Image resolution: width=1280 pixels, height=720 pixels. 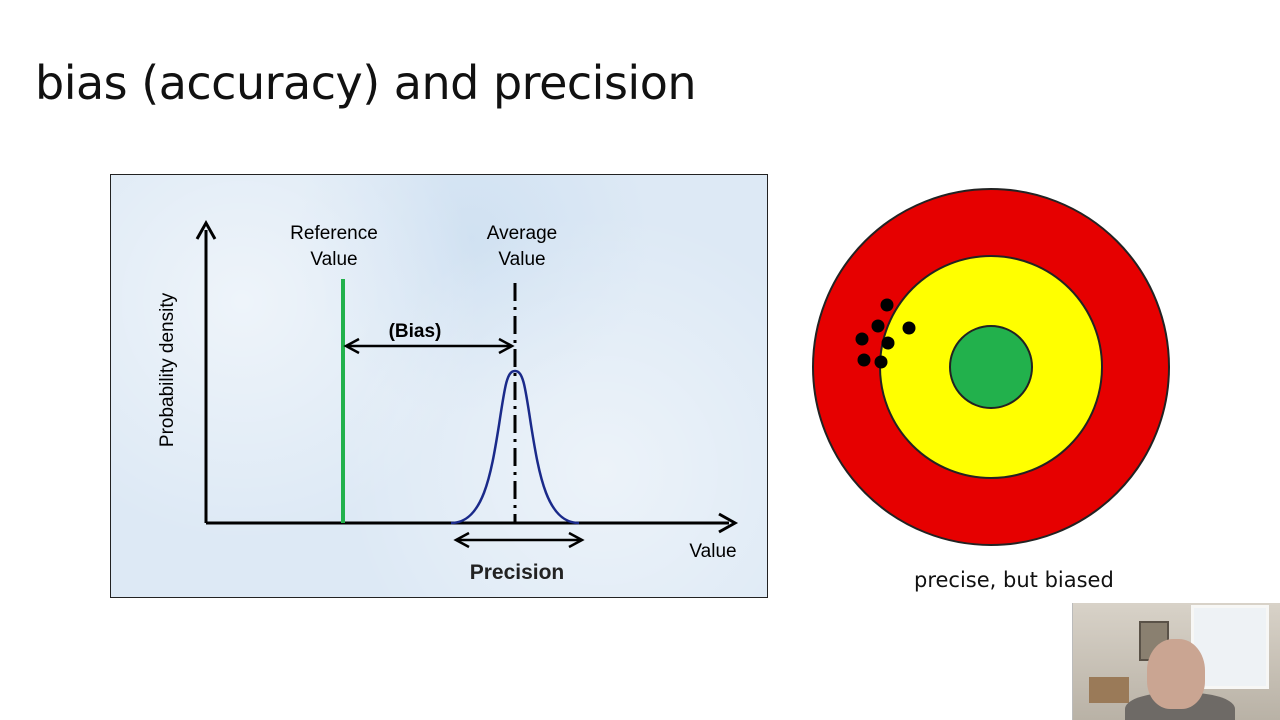 I want to click on bias-arrowhead-left, so click(x=351, y=346).